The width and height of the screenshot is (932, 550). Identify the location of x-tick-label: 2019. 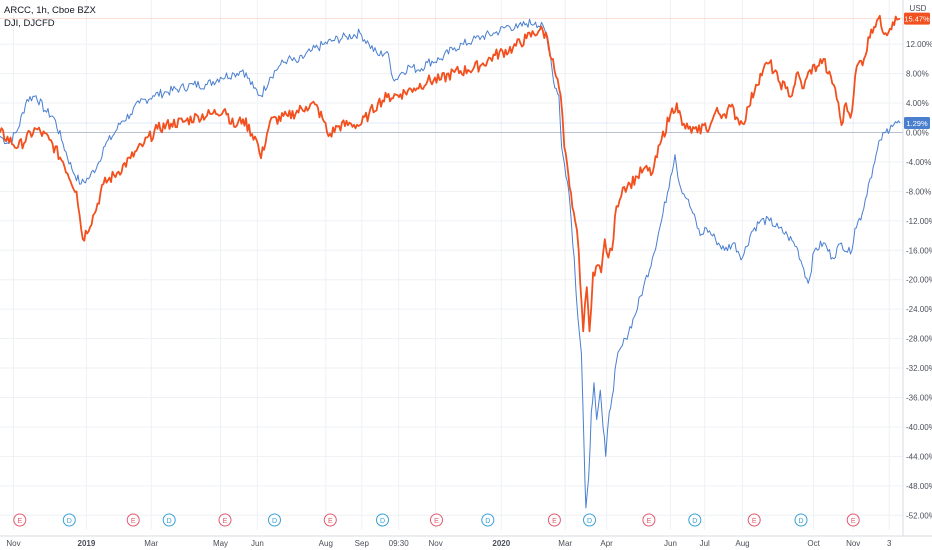
(87, 543).